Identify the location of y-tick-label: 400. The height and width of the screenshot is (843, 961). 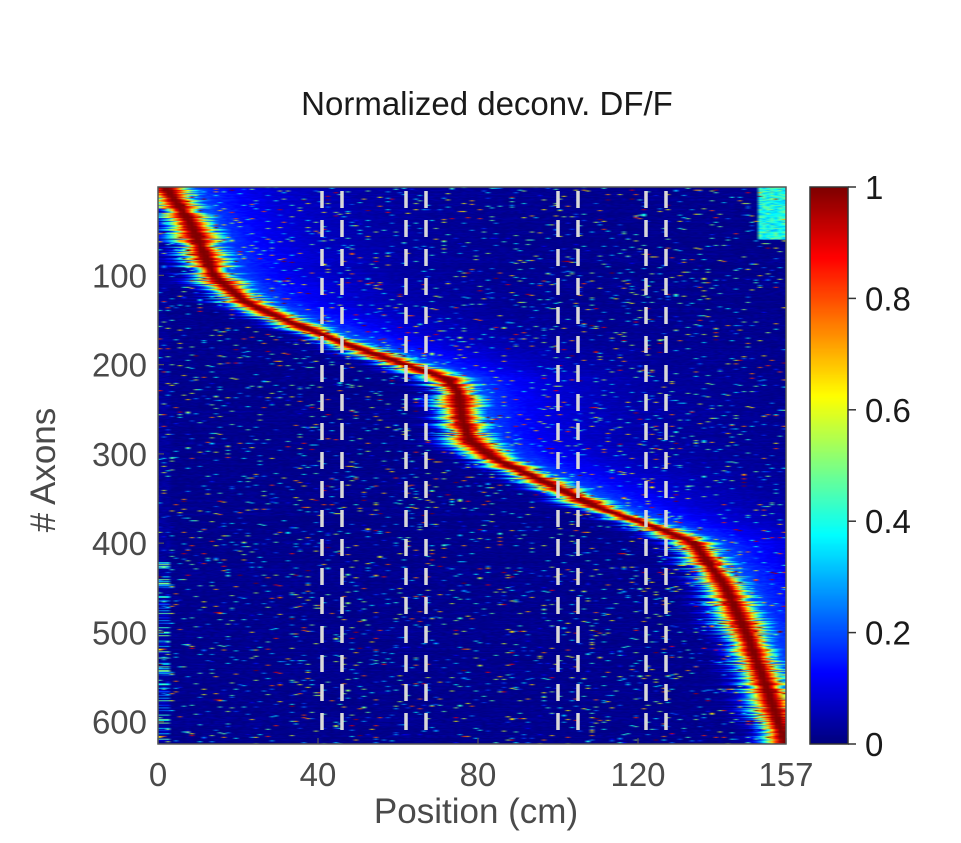
(119, 543).